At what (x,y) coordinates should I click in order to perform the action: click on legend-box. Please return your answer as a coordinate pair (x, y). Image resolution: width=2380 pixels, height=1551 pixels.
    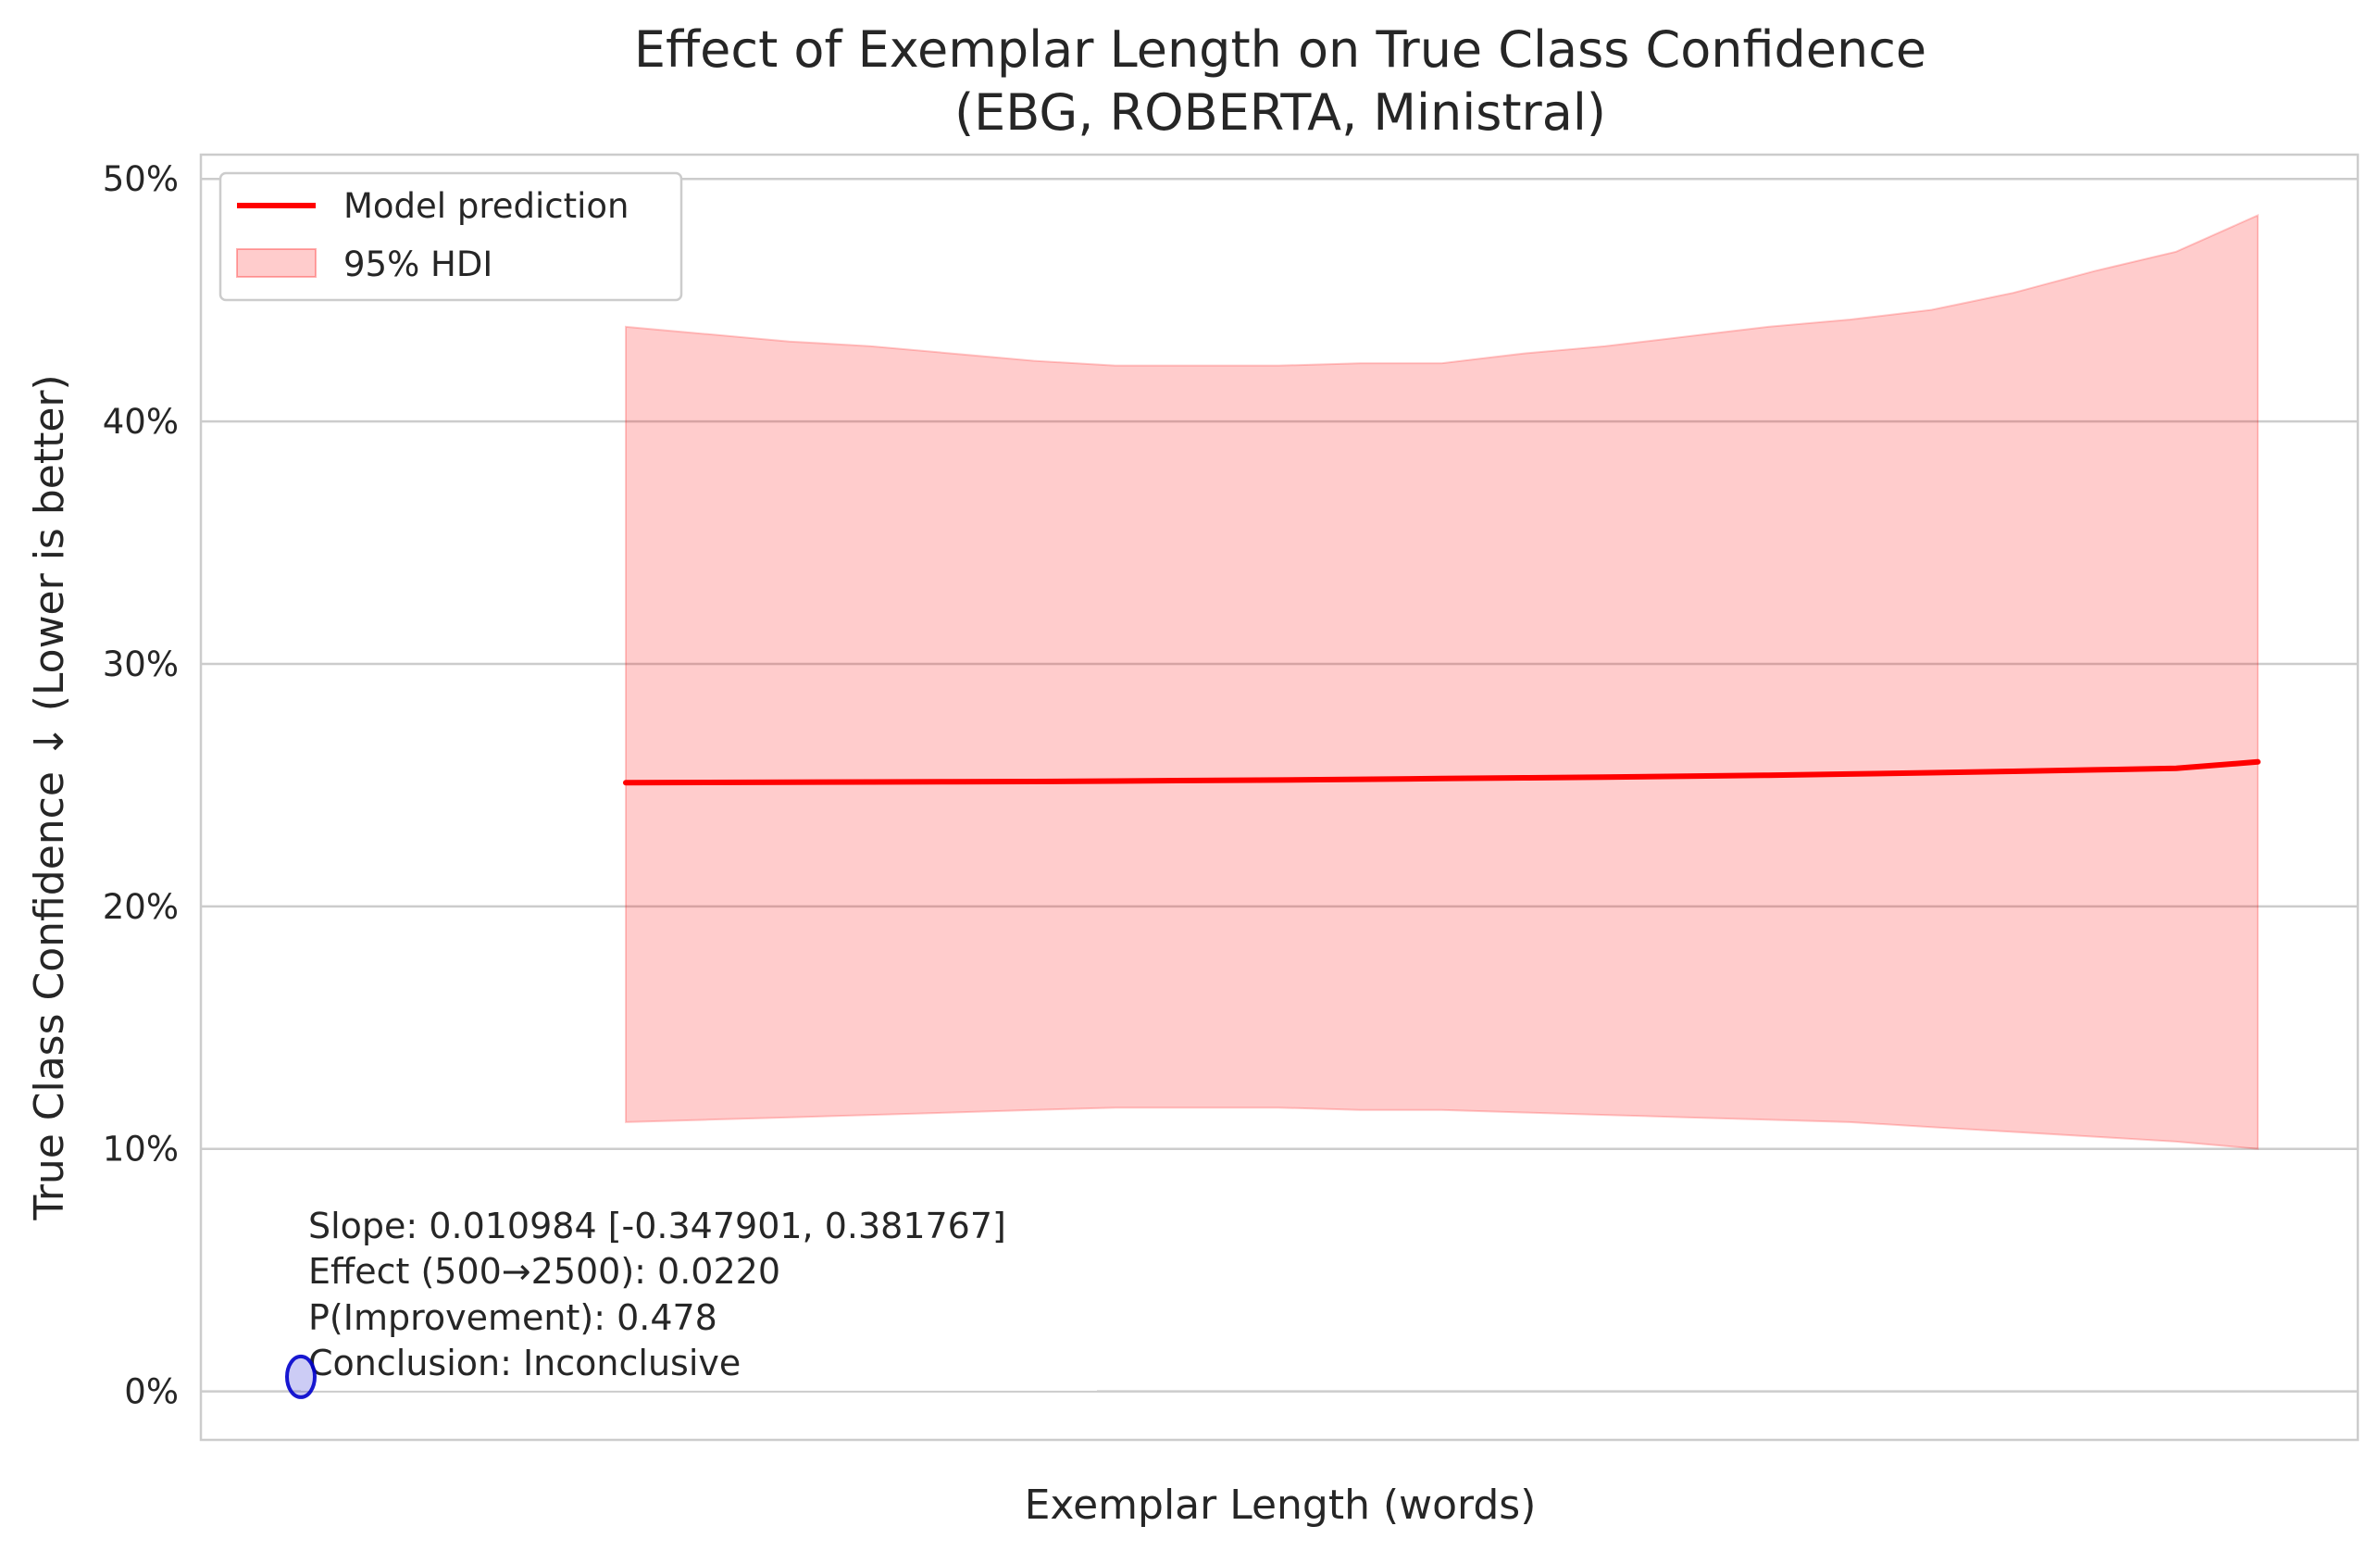
    Looking at the image, I should click on (450, 236).